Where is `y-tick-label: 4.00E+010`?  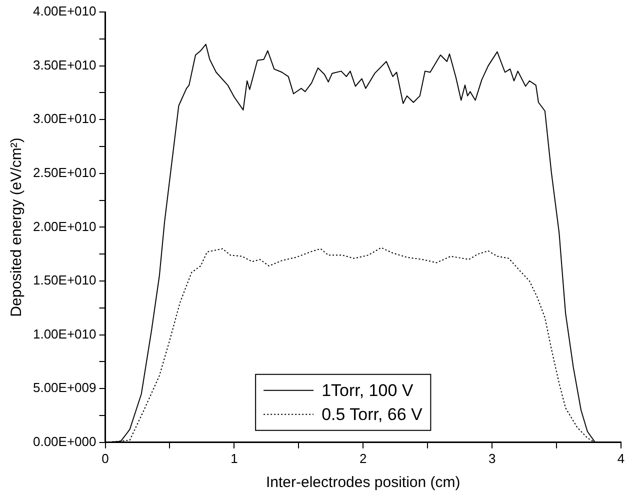 y-tick-label: 4.00E+010 is located at coordinates (64, 11).